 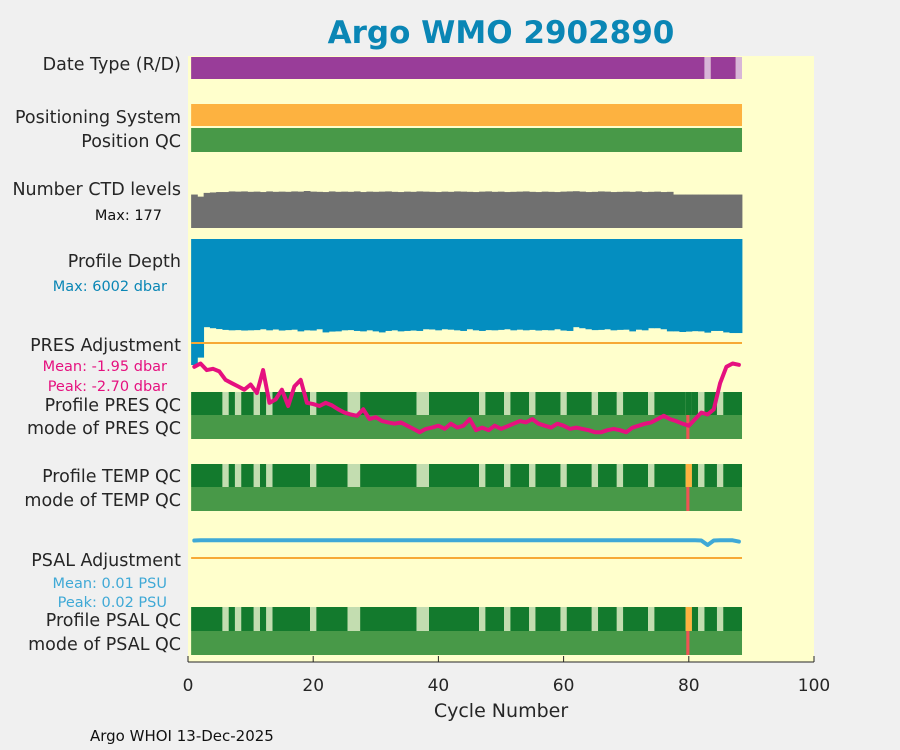 What do you see at coordinates (501, 711) in the screenshot?
I see `x-axis-label: Cycle Number` at bounding box center [501, 711].